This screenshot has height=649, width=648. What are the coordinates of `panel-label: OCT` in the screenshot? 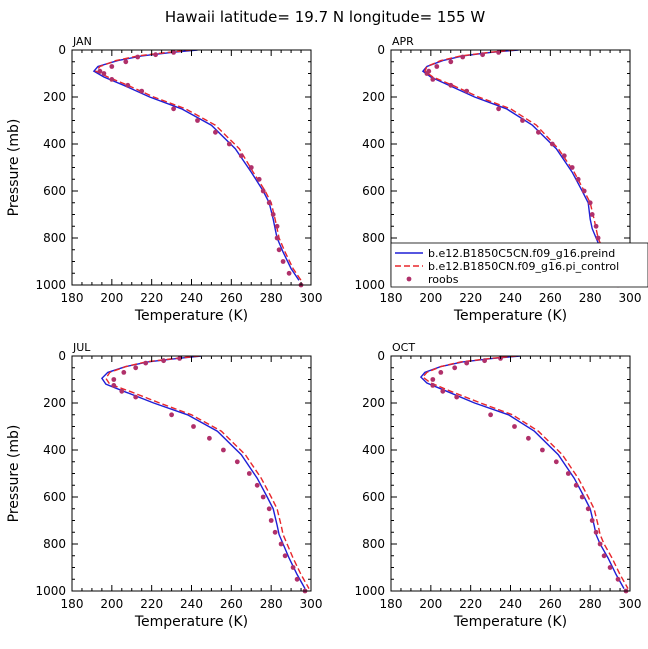 It's located at (403, 347).